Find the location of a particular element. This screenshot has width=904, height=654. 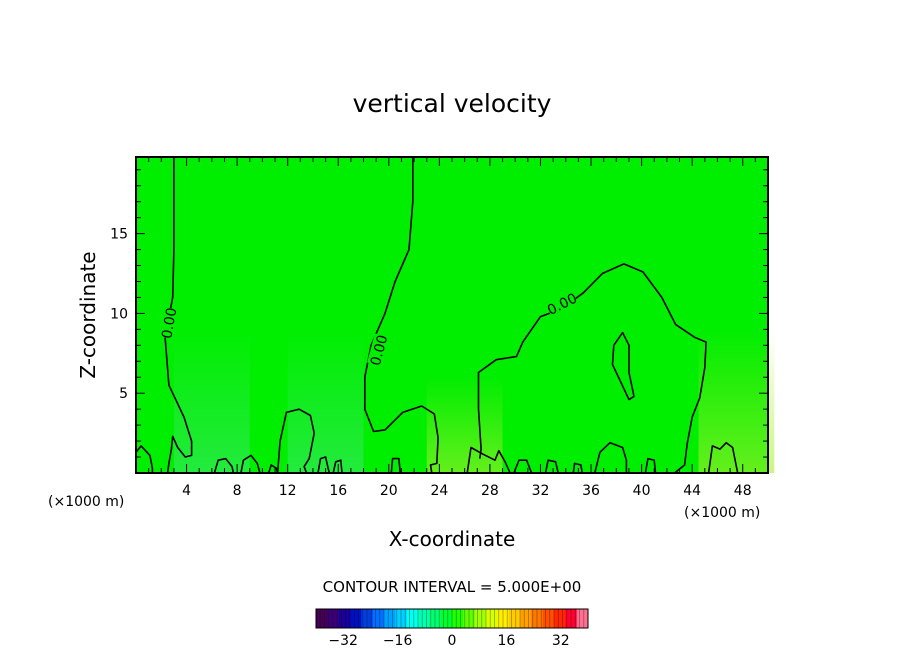

colorbar-tick-label: −32 is located at coordinates (343, 641).